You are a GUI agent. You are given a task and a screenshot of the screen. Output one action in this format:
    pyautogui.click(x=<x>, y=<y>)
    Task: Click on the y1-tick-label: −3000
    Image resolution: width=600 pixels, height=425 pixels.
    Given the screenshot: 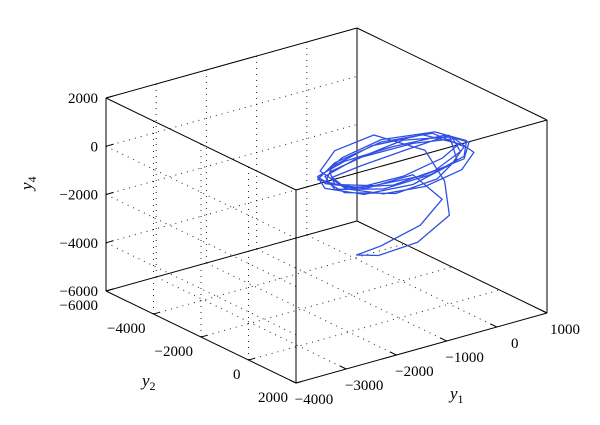 What is the action you would take?
    pyautogui.click(x=364, y=386)
    